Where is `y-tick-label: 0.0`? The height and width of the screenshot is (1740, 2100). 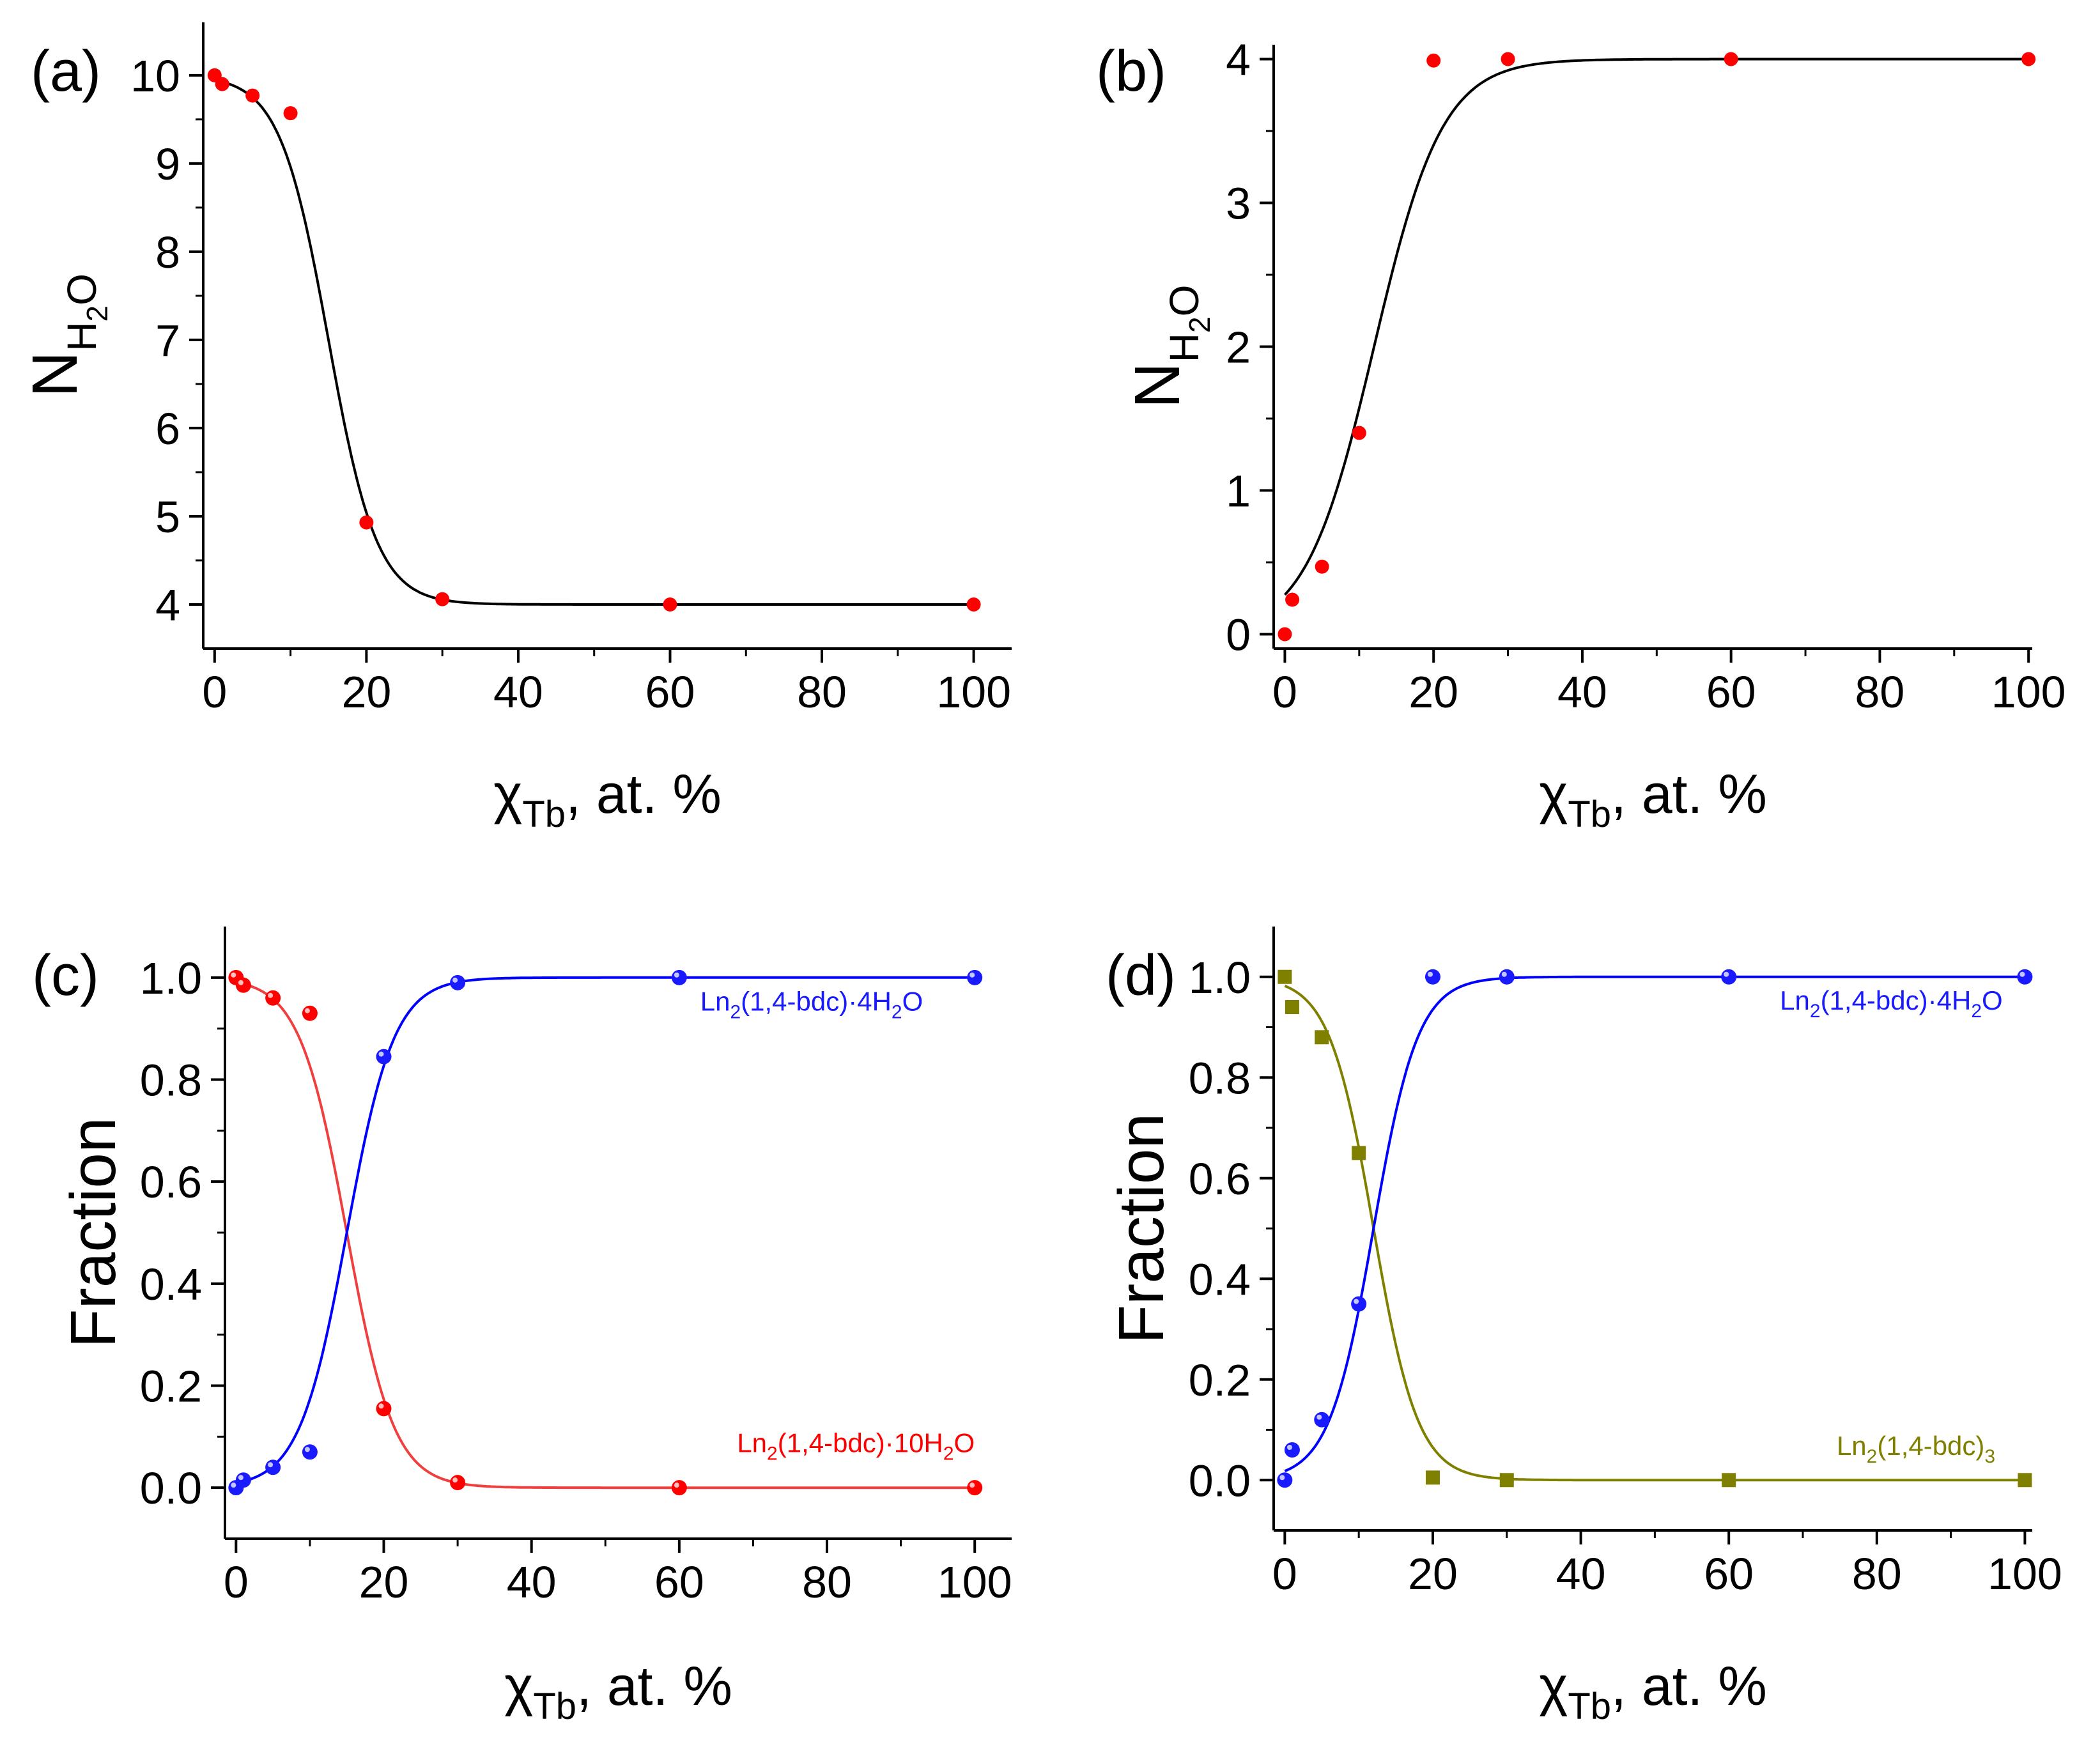 y-tick-label: 0.0 is located at coordinates (171, 1488).